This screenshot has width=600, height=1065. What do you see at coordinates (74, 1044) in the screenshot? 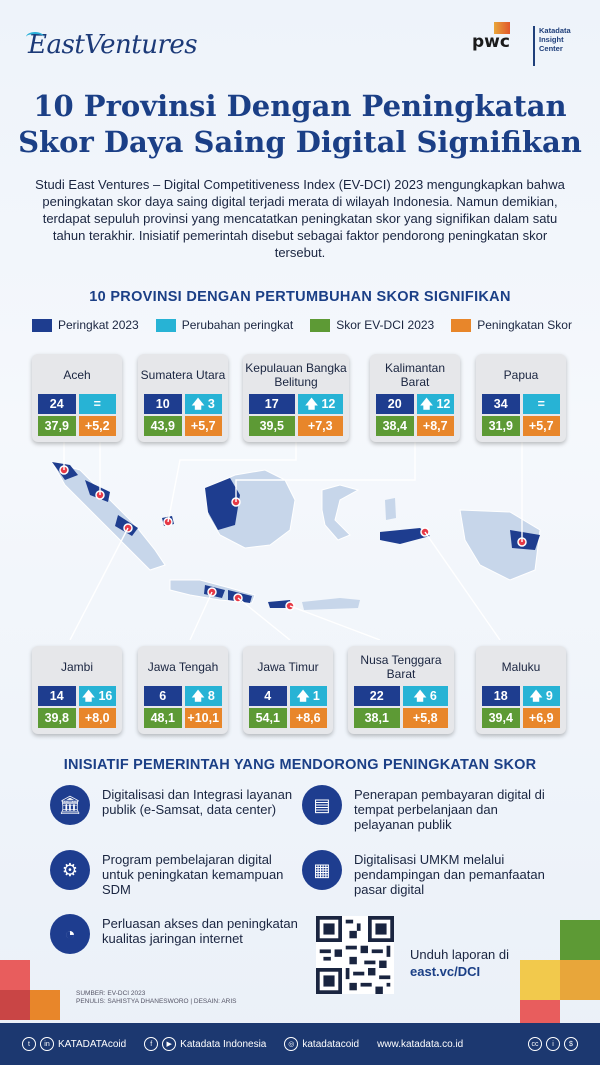
I see `footer-twitter-linkedin: t in KATADATAcoid` at bounding box center [74, 1044].